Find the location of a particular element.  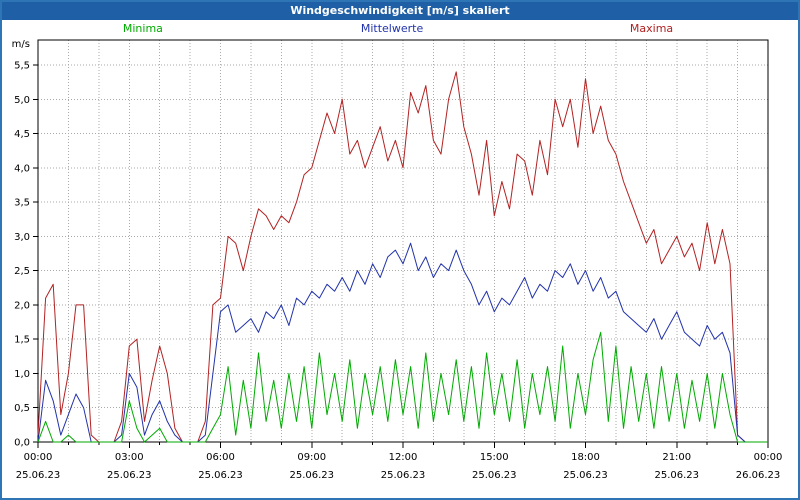

svg-text: 21:00 is located at coordinates (676, 457).